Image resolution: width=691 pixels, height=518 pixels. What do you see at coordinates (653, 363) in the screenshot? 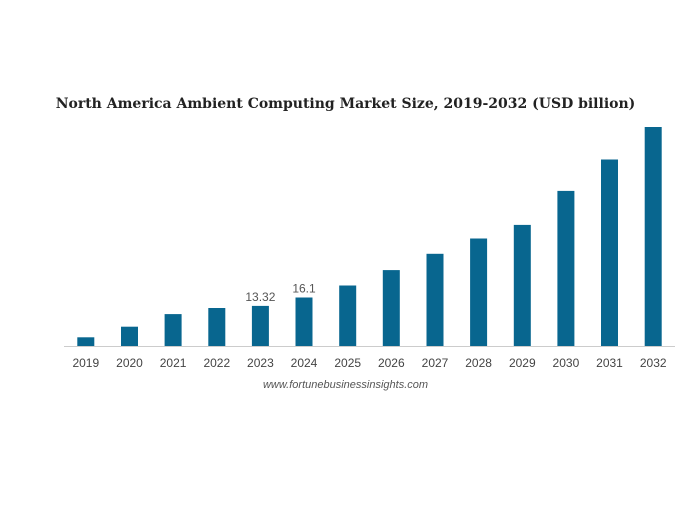
I see `x-tick-2032: 2032` at bounding box center [653, 363].